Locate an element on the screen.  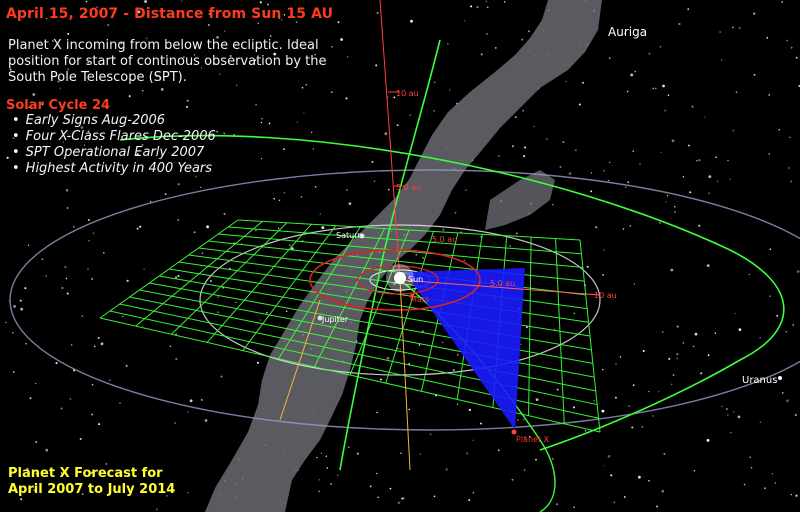
list-item: Highest Activity in 400 Years is located at coordinates (114, 169).